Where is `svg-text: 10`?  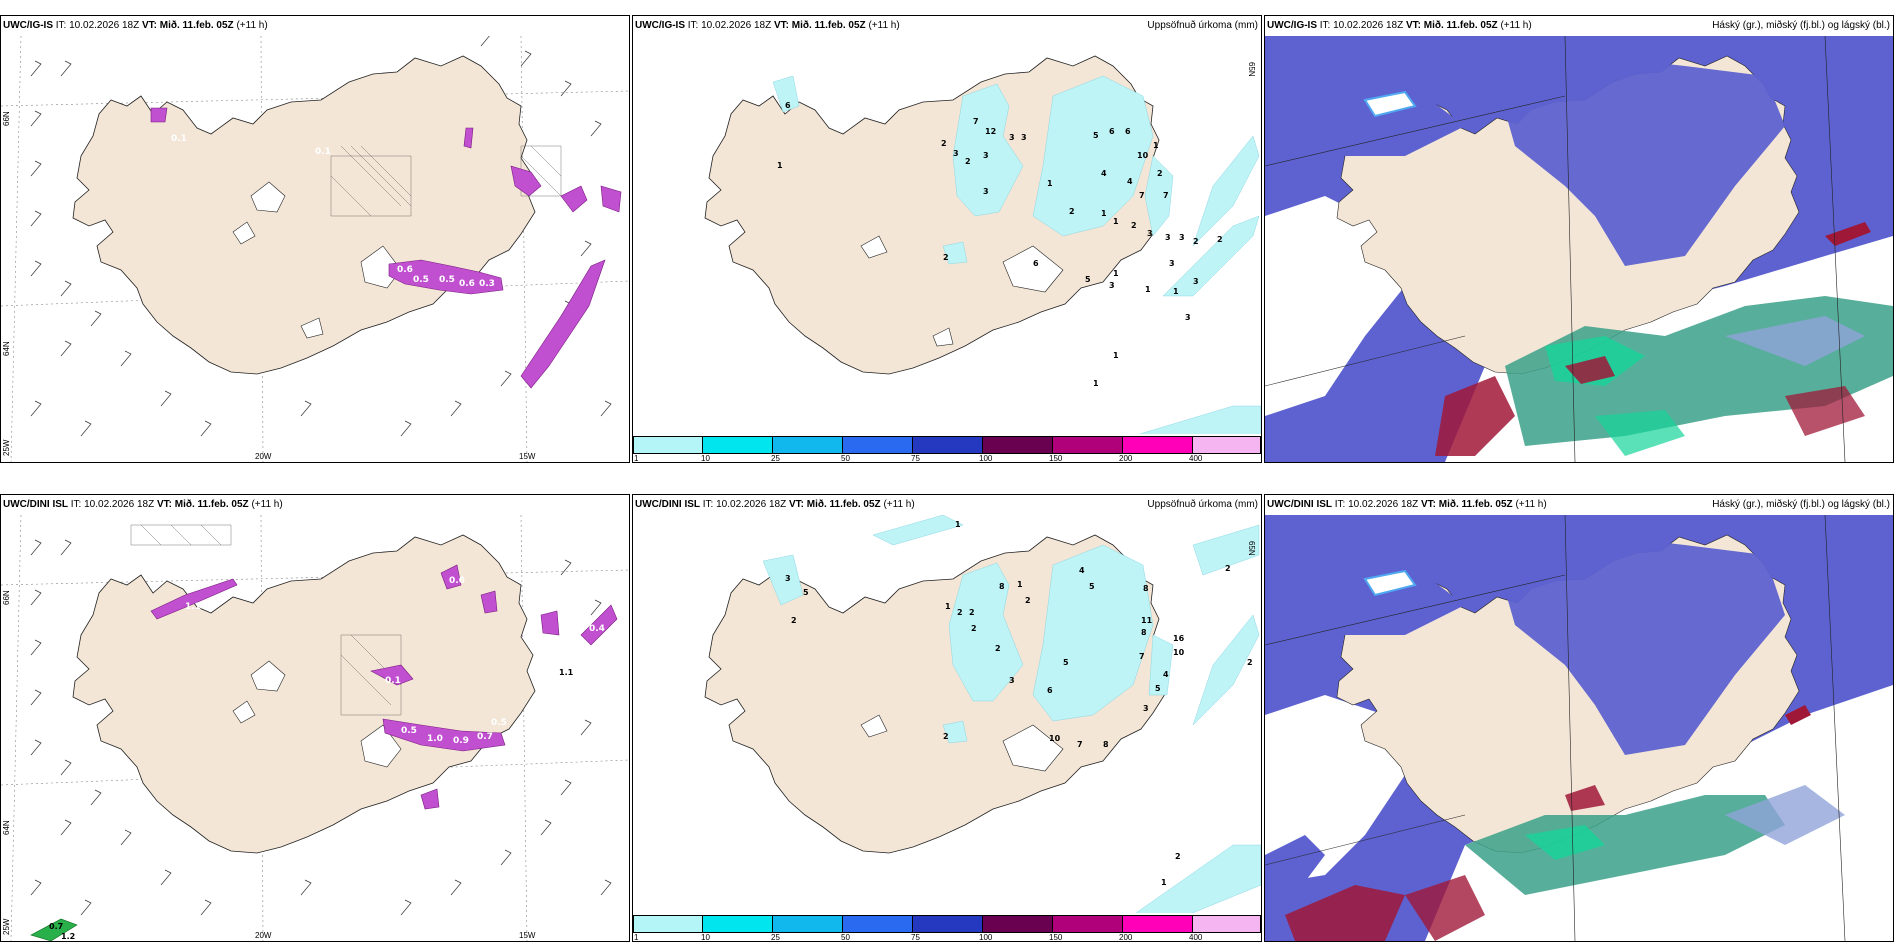
svg-text: 10 is located at coordinates (1055, 738).